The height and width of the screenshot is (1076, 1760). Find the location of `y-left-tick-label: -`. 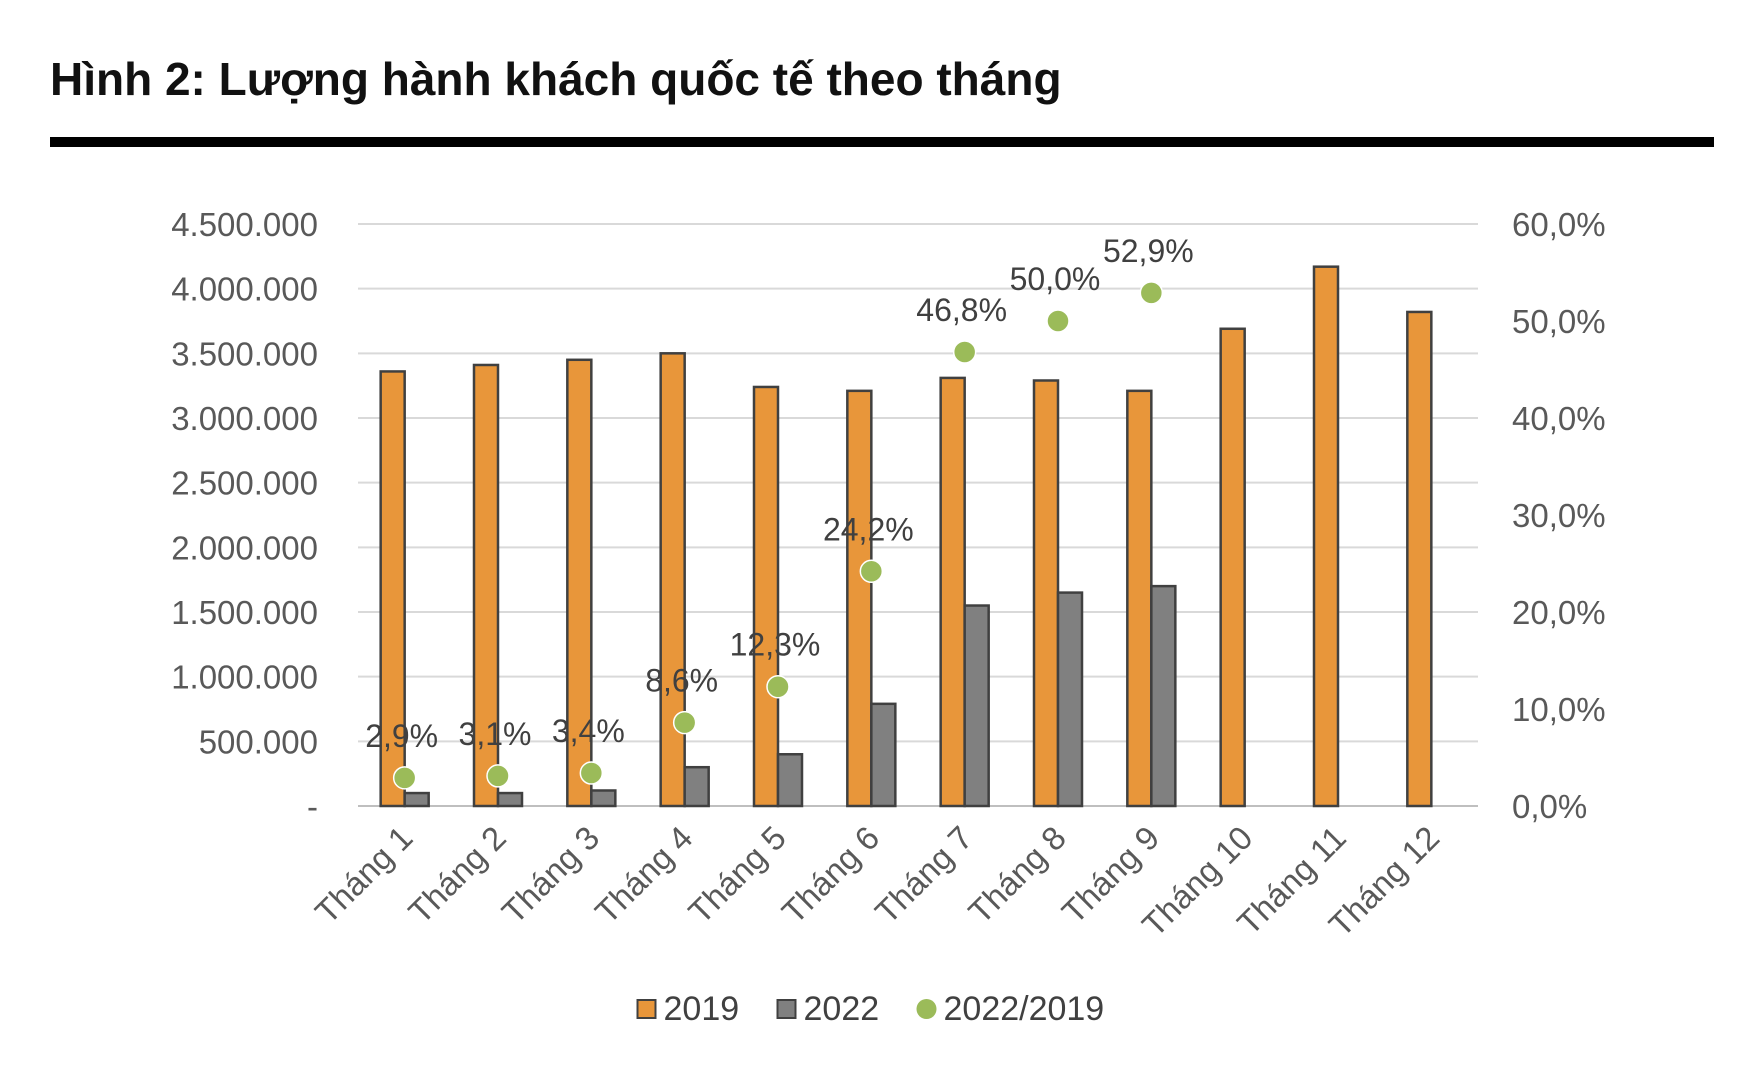

y-left-tick-label: - is located at coordinates (312, 806).